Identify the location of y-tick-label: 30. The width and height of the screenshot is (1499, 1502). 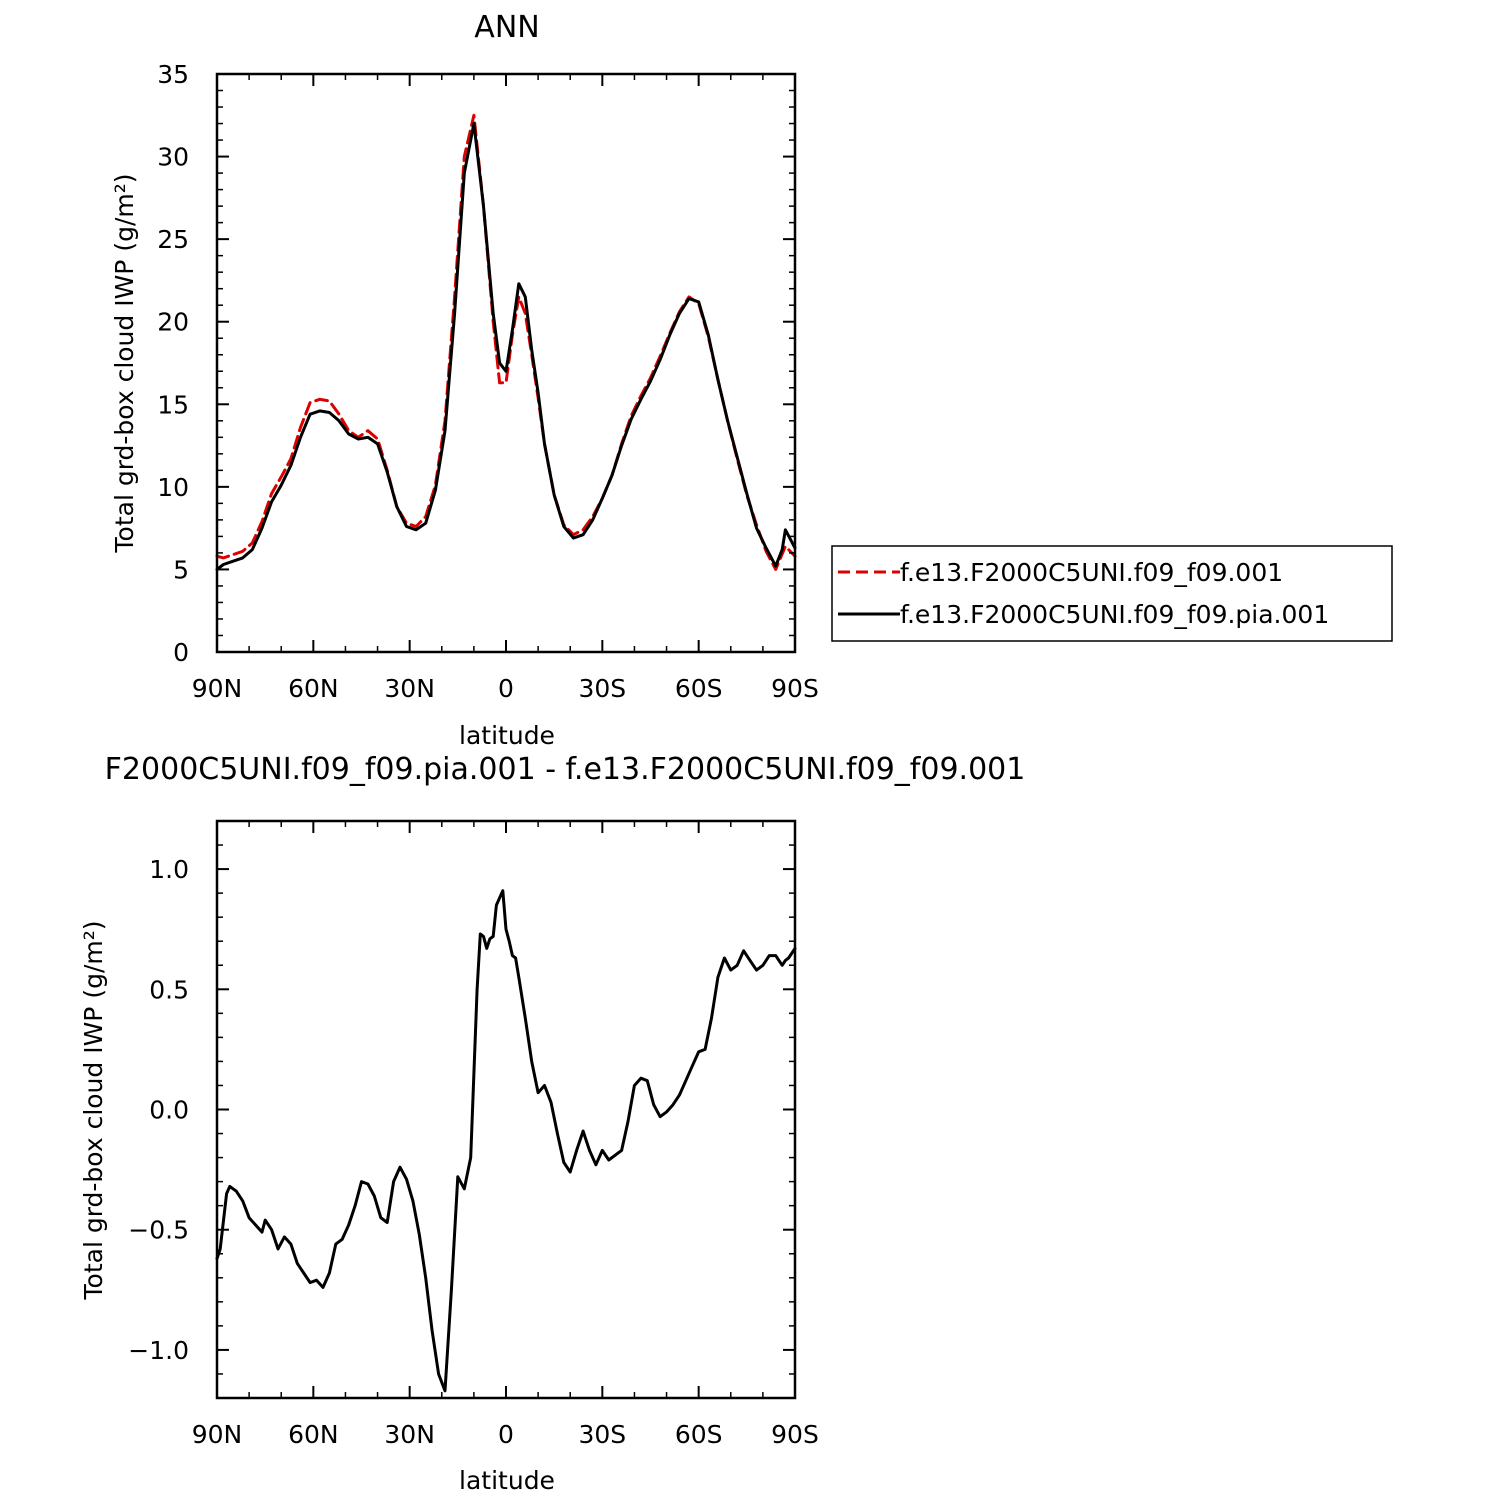
(173, 157).